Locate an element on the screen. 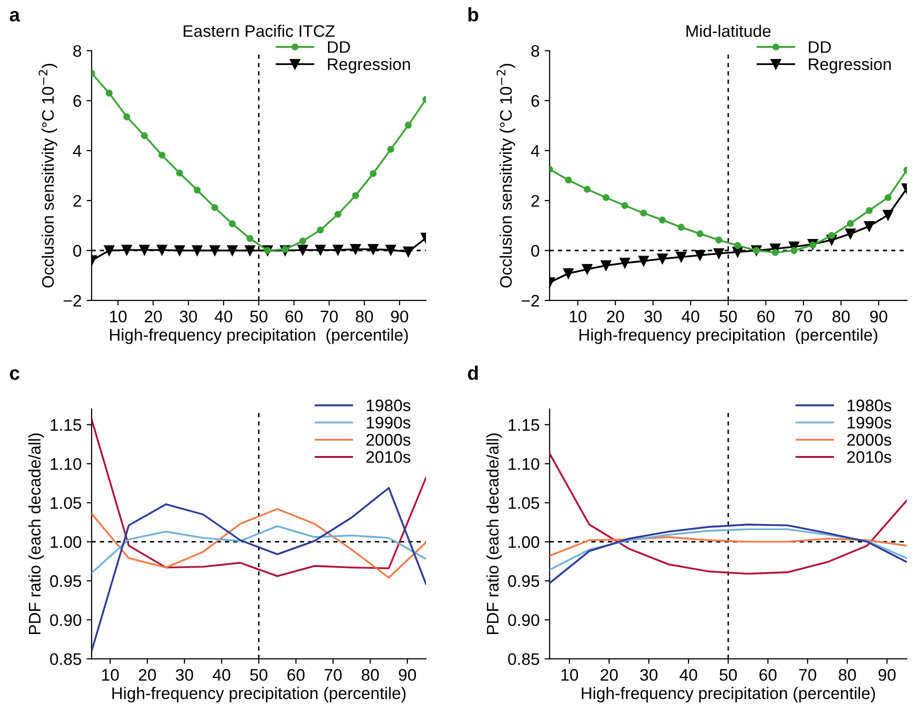 Image resolution: width=916 pixels, height=724 pixels. text: b is located at coordinates (473, 14).